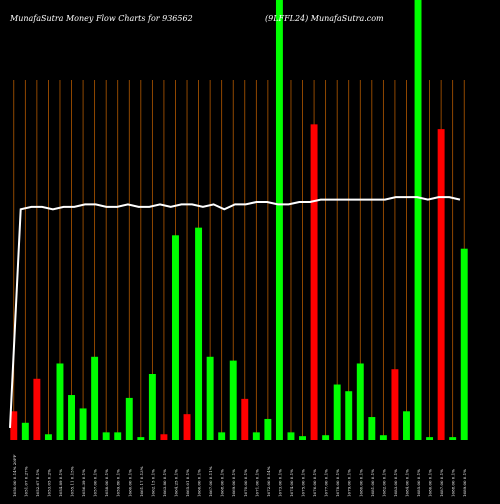 This screenshot has height=504, width=500. Describe the element at coordinates (372, 483) in the screenshot. I see `x-tick-label: 1681.00 0.1%` at that location.